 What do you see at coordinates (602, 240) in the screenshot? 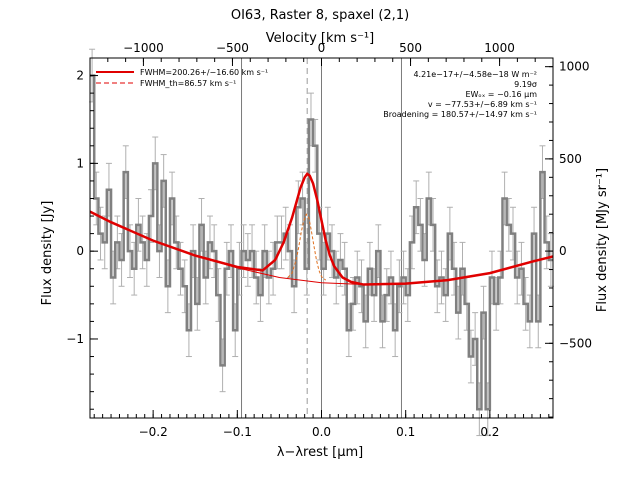
I see `y2-axis-label: Flux density [MJy sr⁻¹]` at bounding box center [602, 240].